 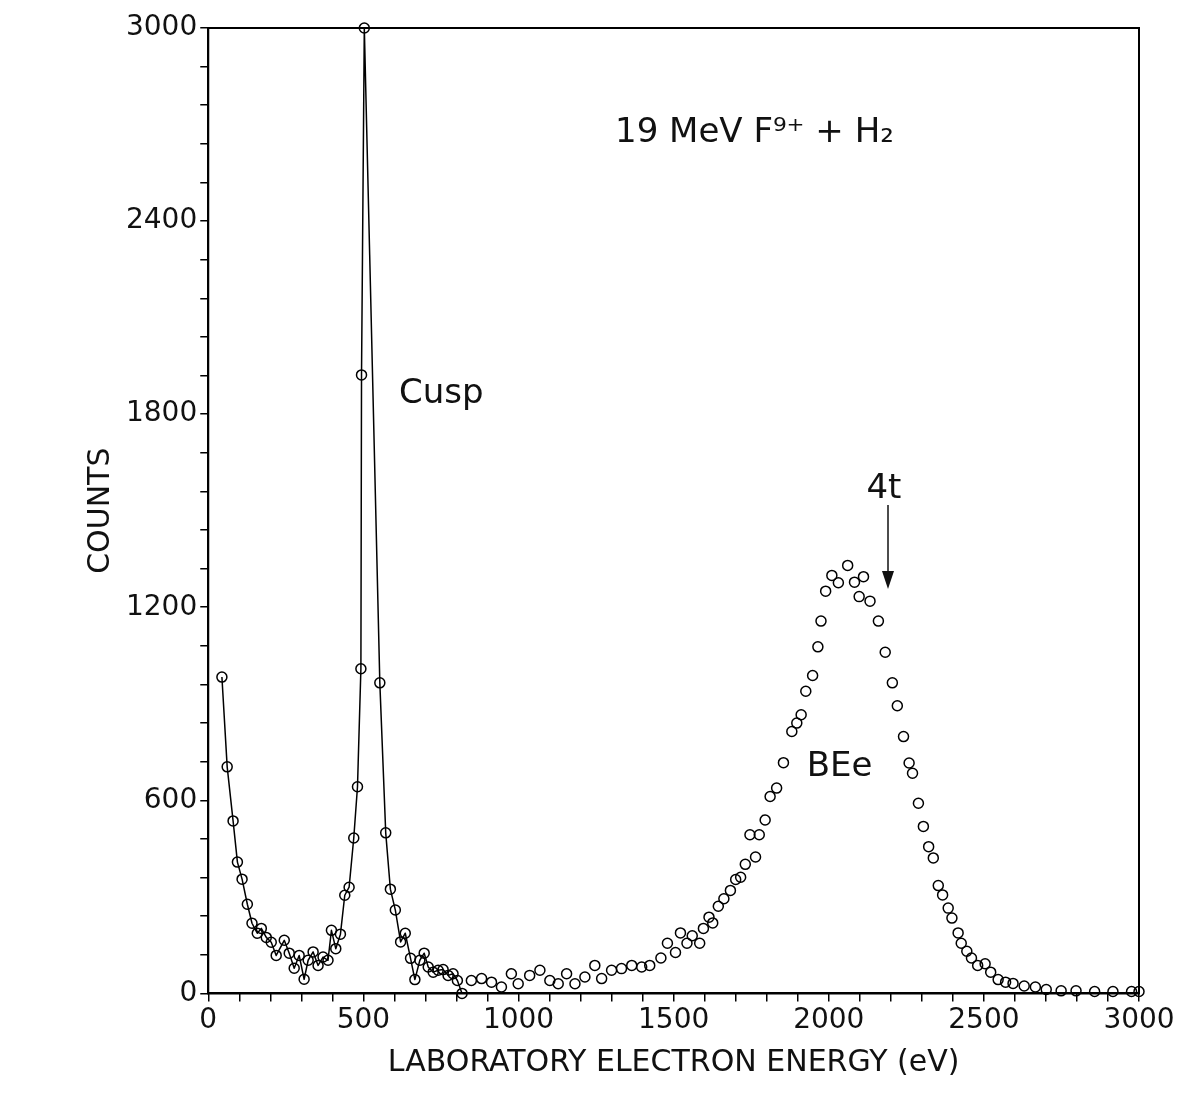 What do you see at coordinates (363, 1019) in the screenshot?
I see `x-tick-label: 500` at bounding box center [363, 1019].